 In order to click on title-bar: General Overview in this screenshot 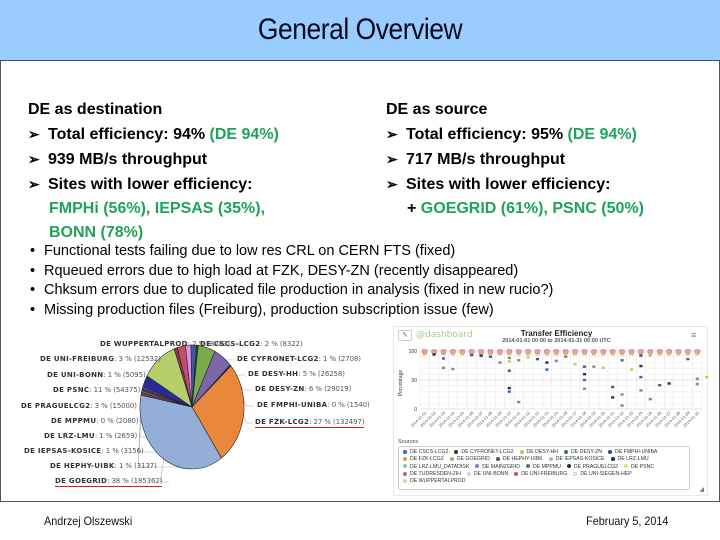, I will do `click(360, 30)`.